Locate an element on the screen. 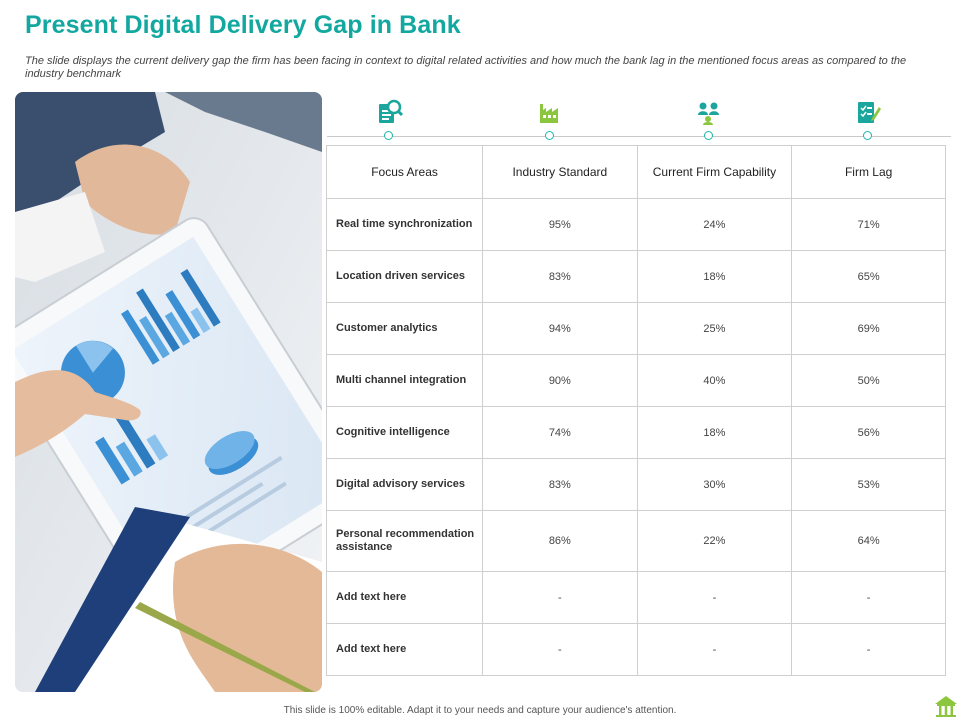 This screenshot has height=720, width=960. checklist-edit-icon is located at coordinates (869, 112).